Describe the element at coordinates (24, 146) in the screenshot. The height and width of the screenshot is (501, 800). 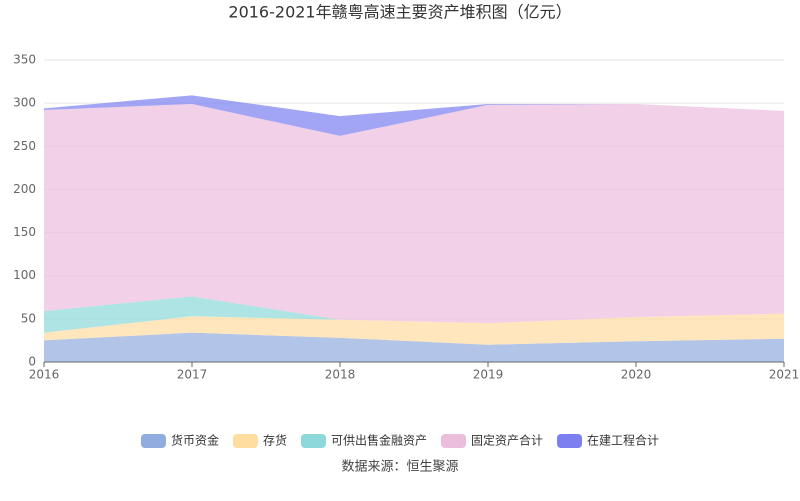
I see `y-tick-label: 250` at that location.